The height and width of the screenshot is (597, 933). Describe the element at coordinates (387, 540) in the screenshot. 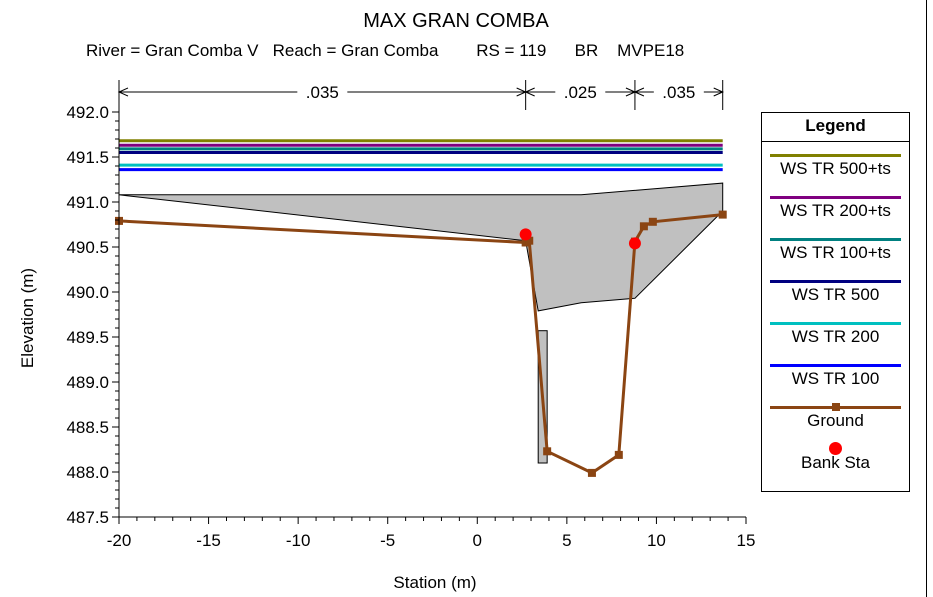

I see `x-tick-label: -5` at that location.